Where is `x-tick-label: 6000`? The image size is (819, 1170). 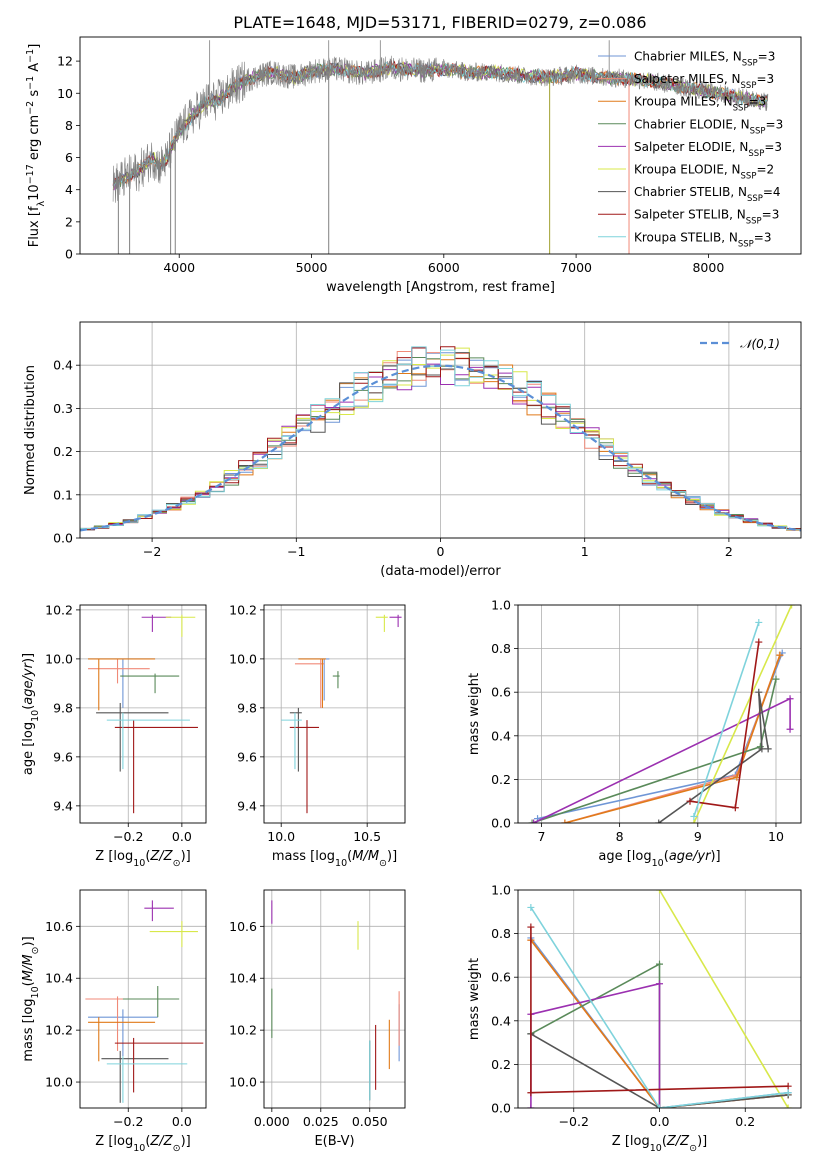
x-tick-label: 6000 is located at coordinates (444, 267).